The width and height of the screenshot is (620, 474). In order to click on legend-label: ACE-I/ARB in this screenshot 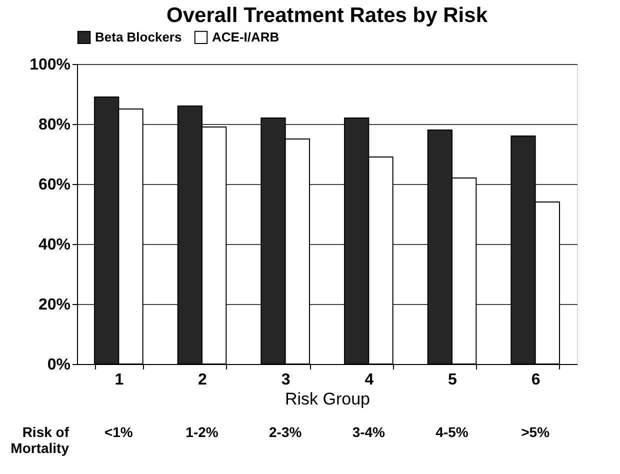, I will do `click(246, 36)`.